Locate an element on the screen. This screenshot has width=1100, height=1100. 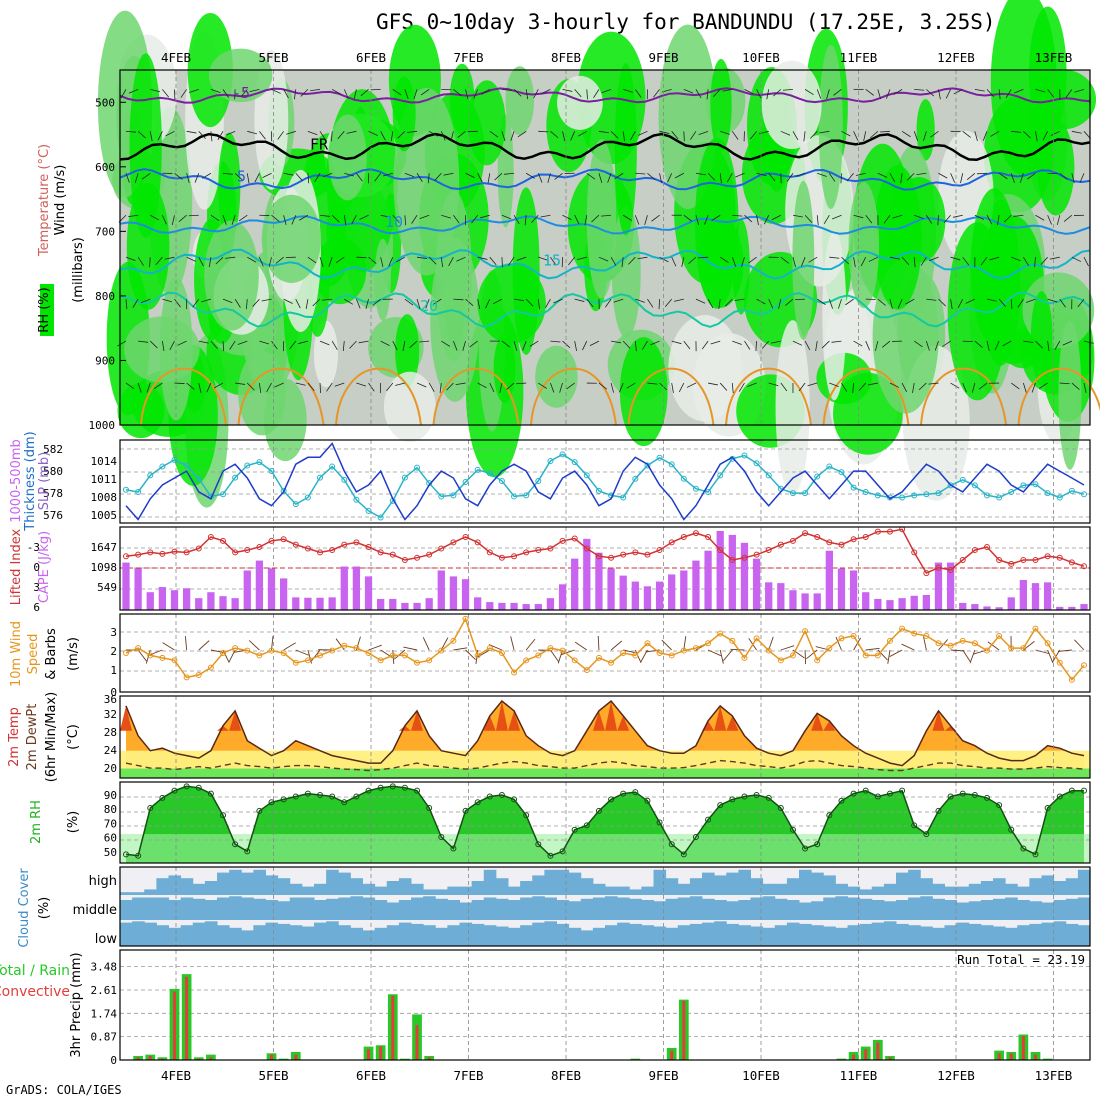
precip-tick: 0 is located at coordinates (113, 1060).